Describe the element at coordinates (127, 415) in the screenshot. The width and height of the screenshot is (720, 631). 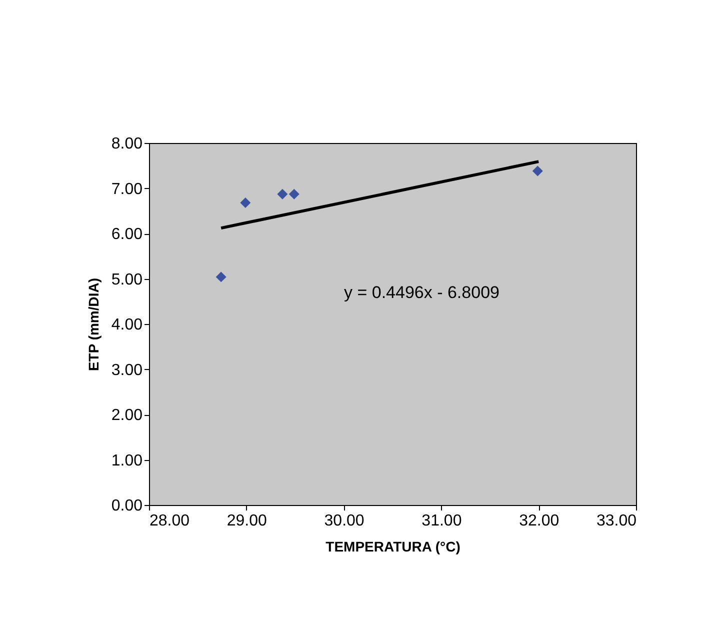
I see `y-tick-label: 2.00` at that location.